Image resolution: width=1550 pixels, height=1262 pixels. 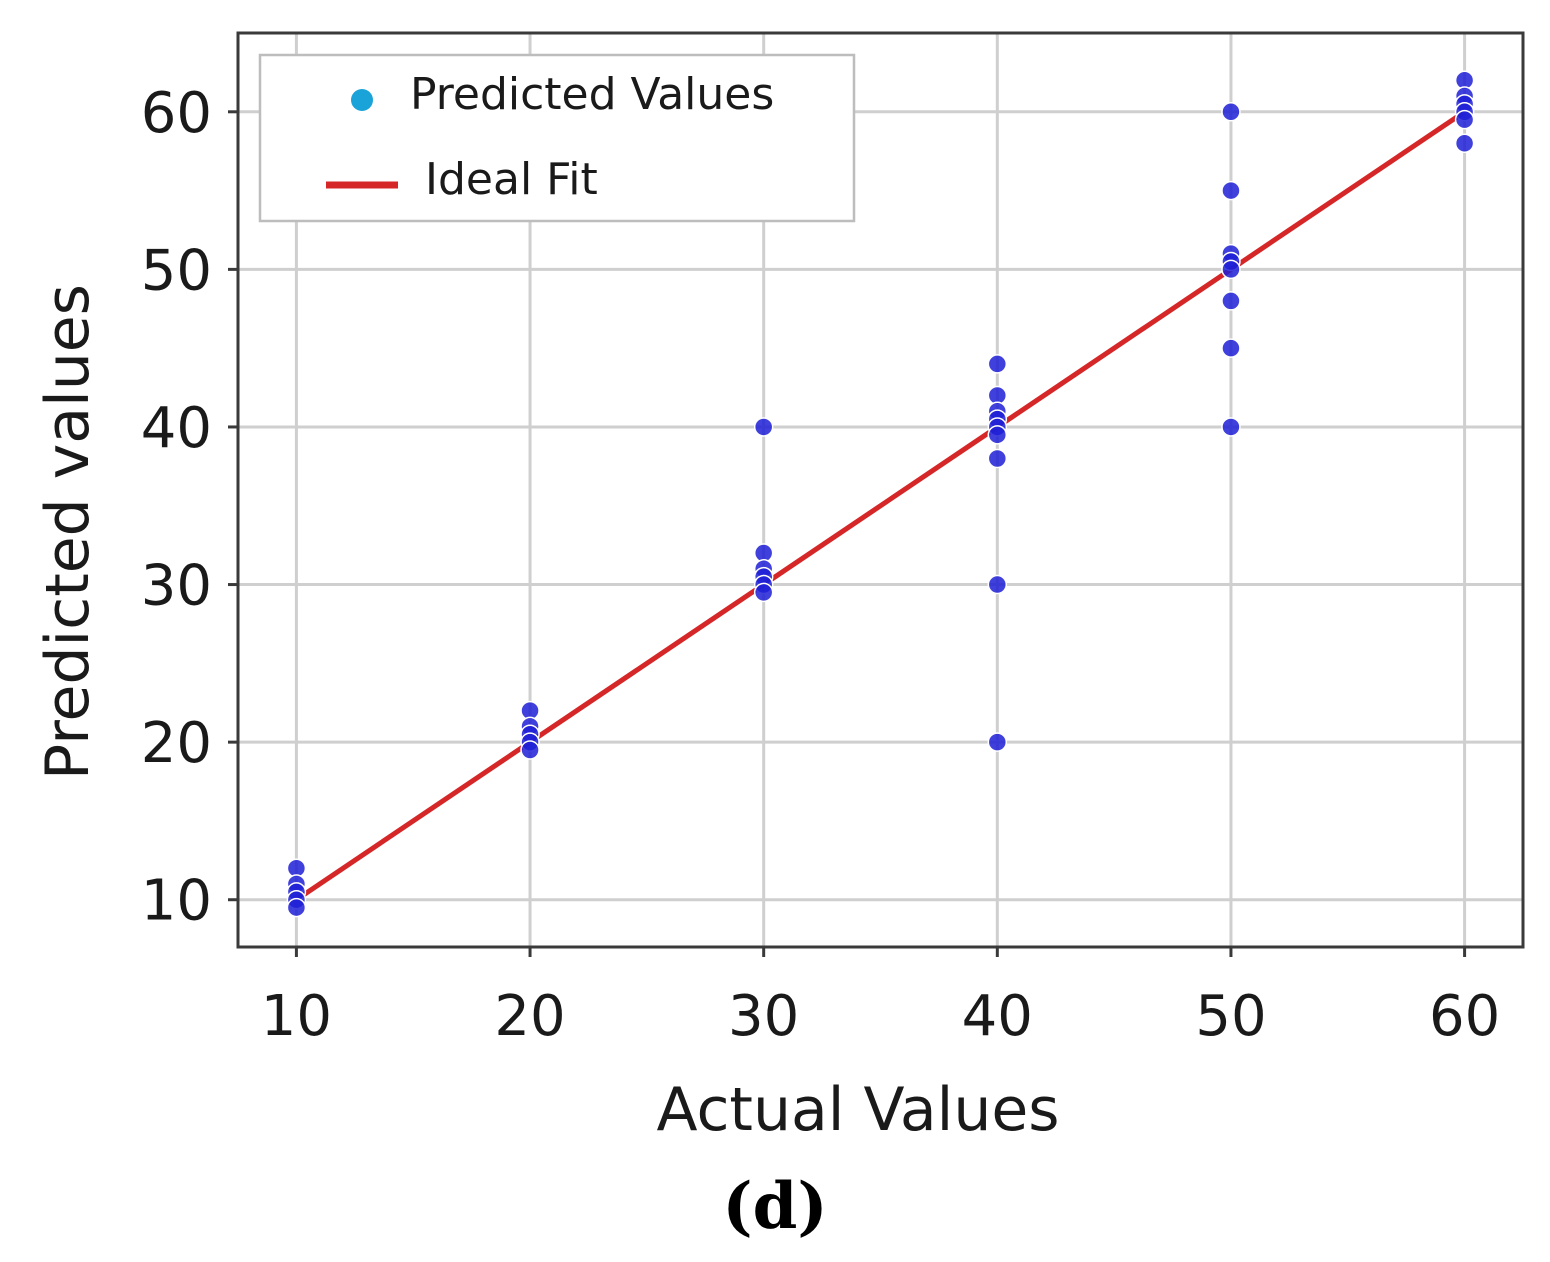 What do you see at coordinates (176, 428) in the screenshot?
I see `y-tick-label: 40` at bounding box center [176, 428].